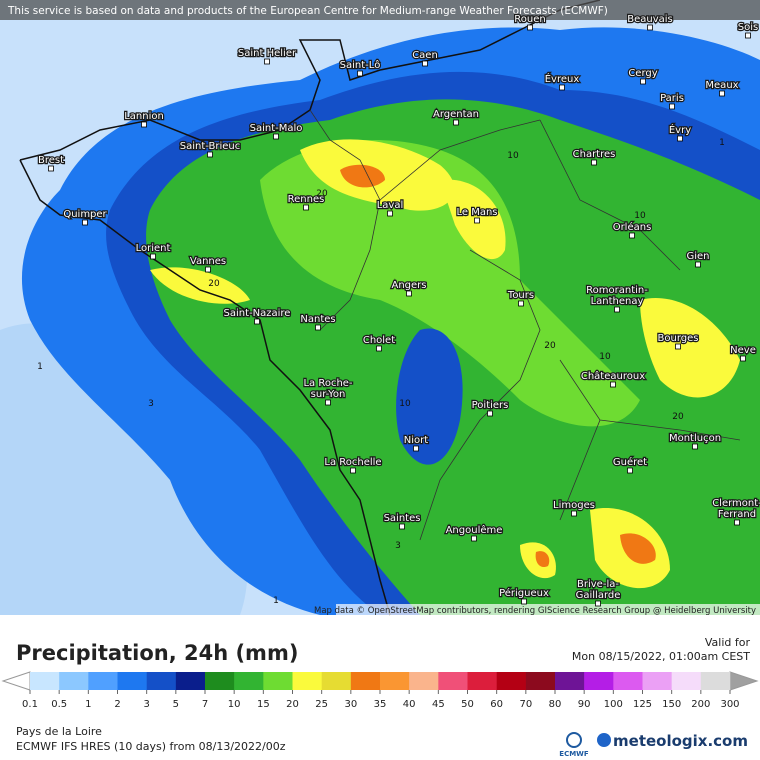 The width and height of the screenshot is (760, 760). What do you see at coordinates (695, 438) in the screenshot?
I see `city-label: Montluçon` at bounding box center [695, 438].